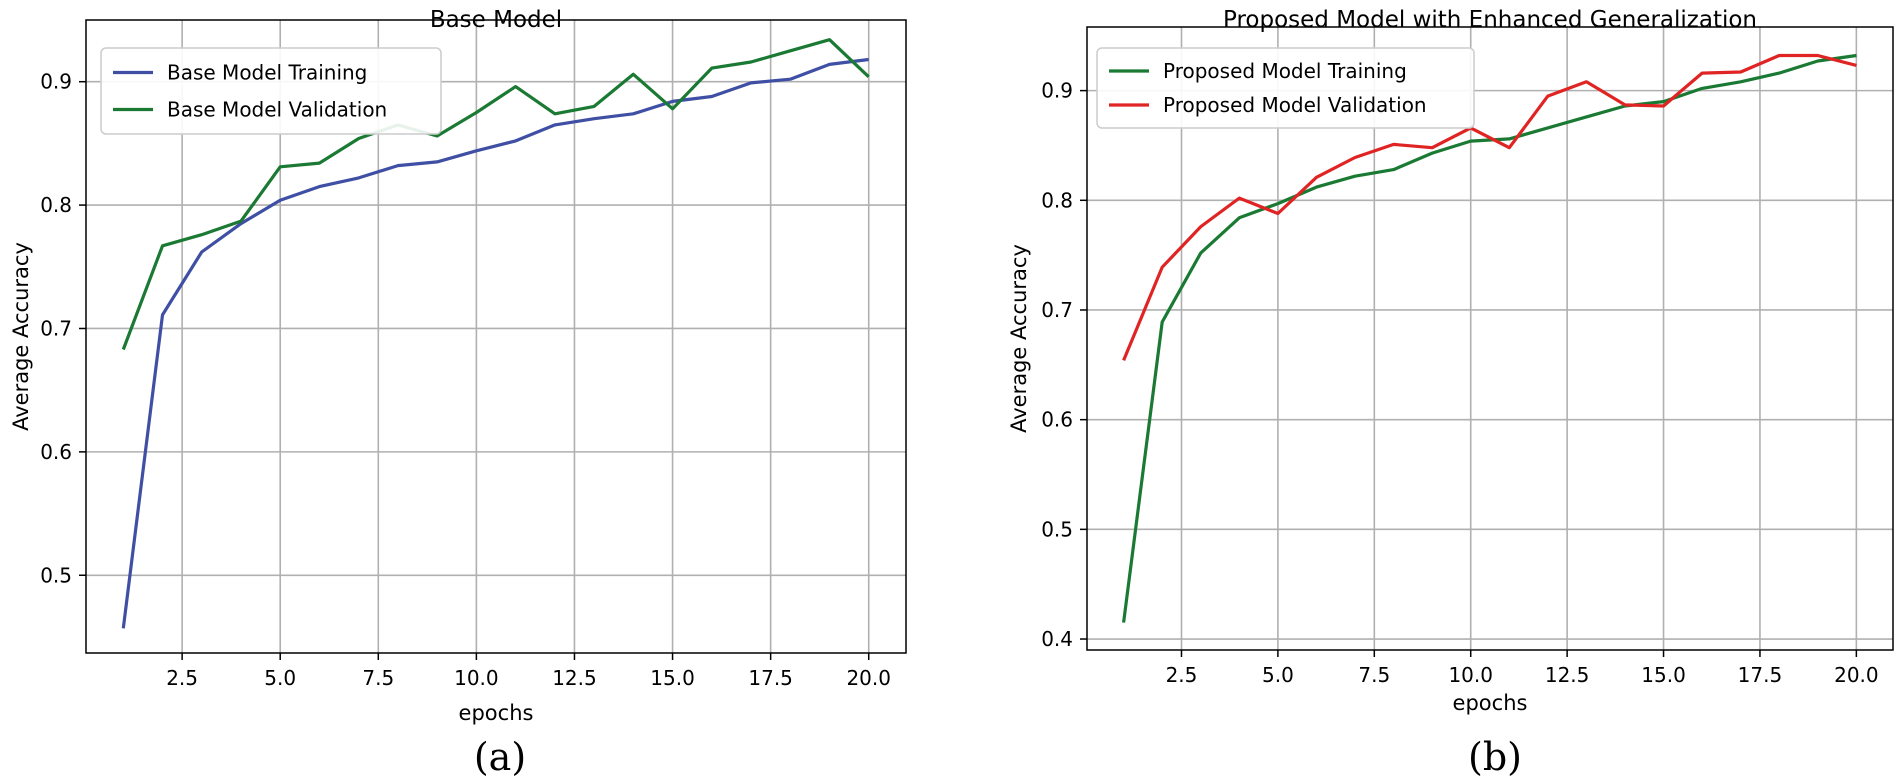 The height and width of the screenshot is (781, 1900). I want to click on panel-caption: (b), so click(1495, 757).